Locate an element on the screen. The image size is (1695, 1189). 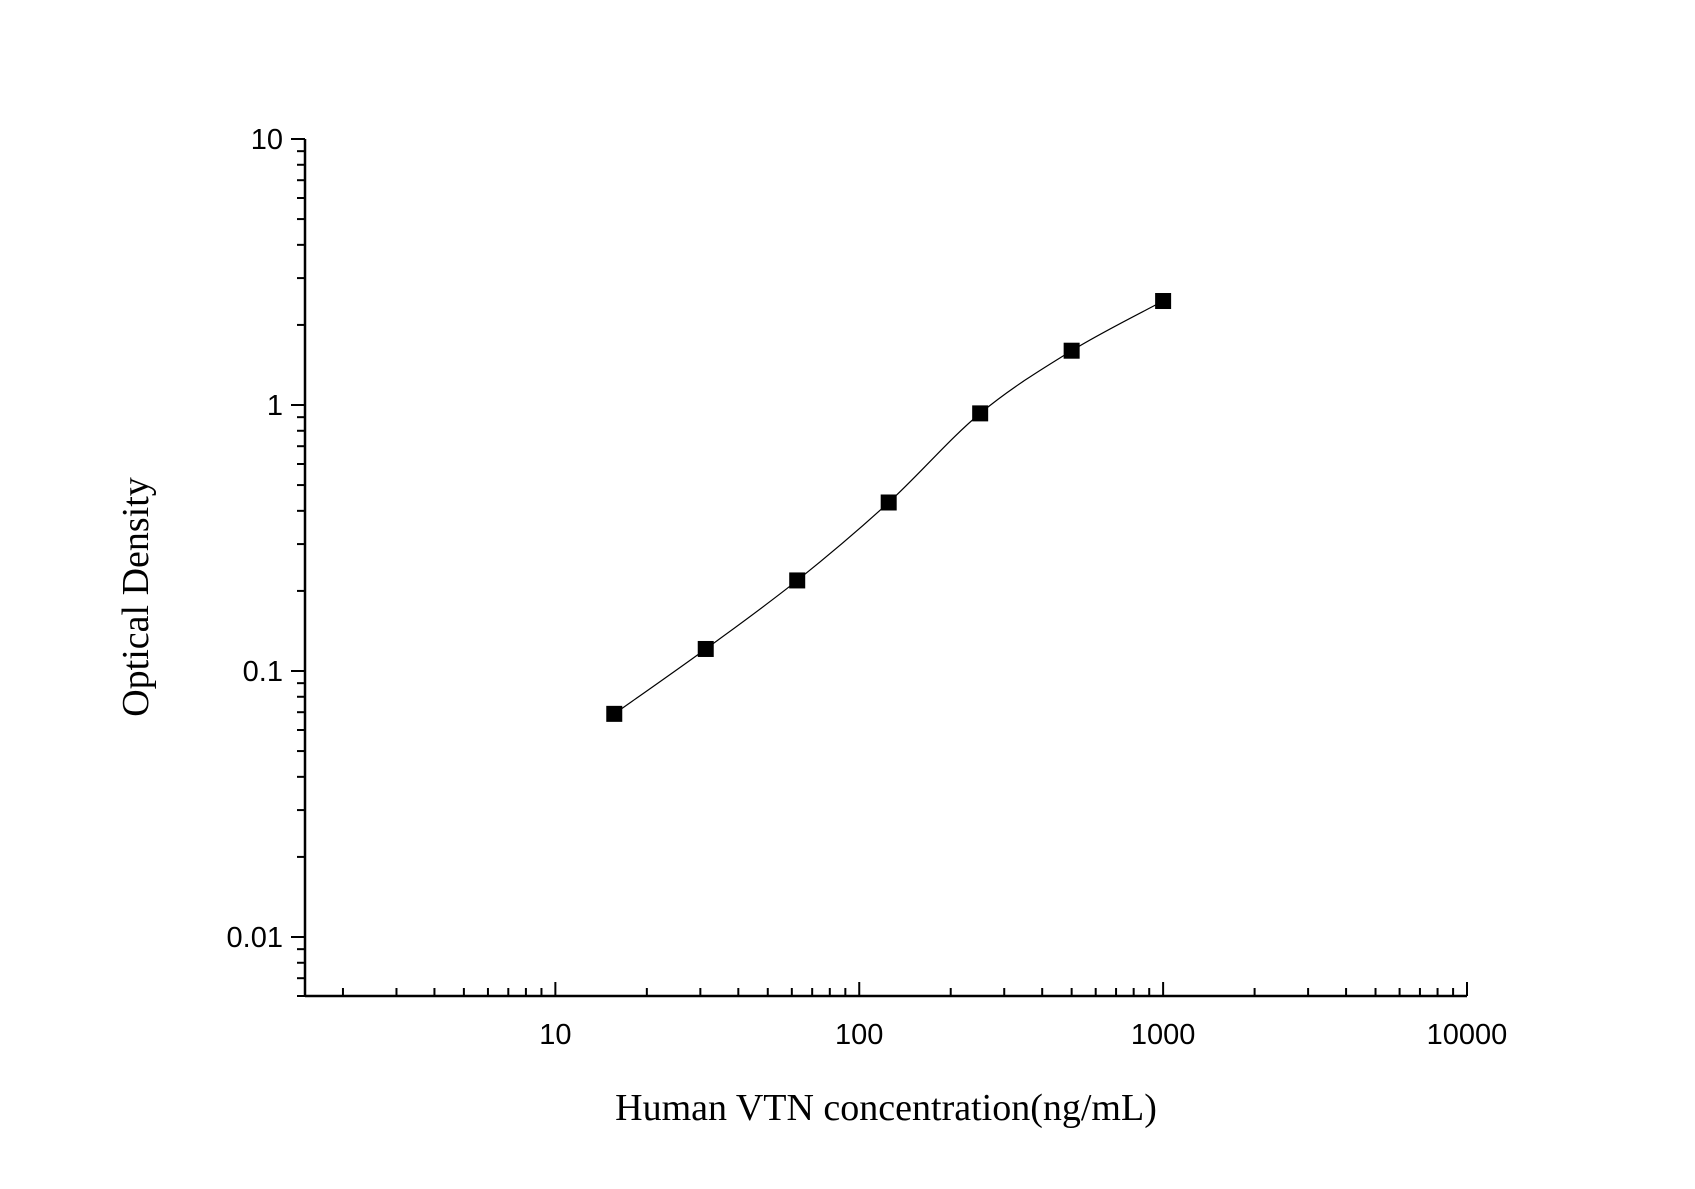
x-tick-label: 1000 is located at coordinates (1163, 1035).